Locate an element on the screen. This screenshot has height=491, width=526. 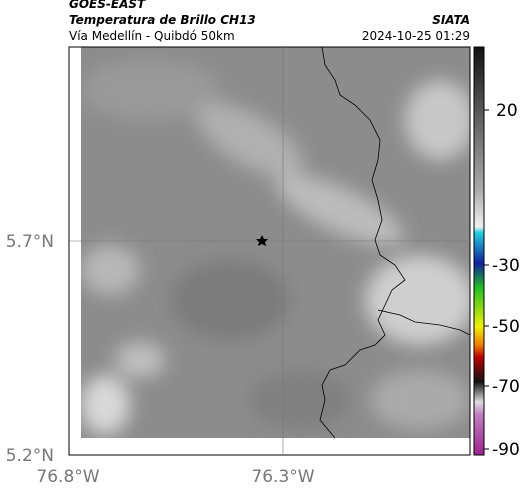
region: Vía Medellín - Quibdó 50km is located at coordinates (152, 36).